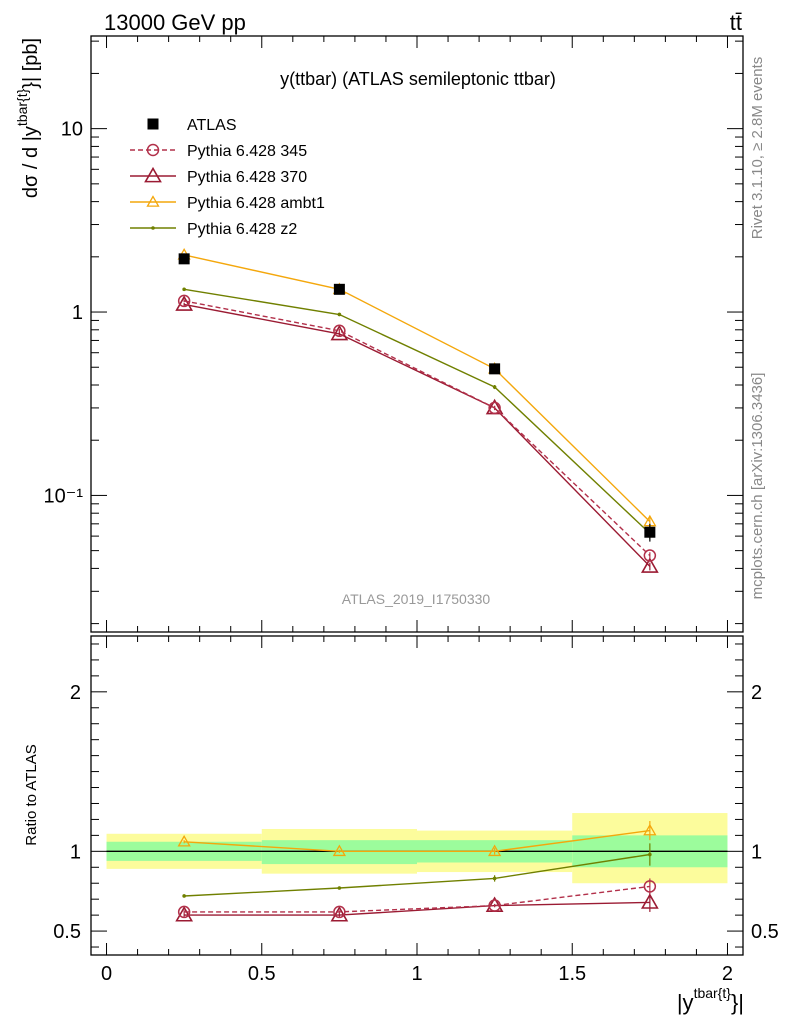 The image size is (786, 1024). I want to click on y-tick-label-right: 0.5, so click(765, 932).